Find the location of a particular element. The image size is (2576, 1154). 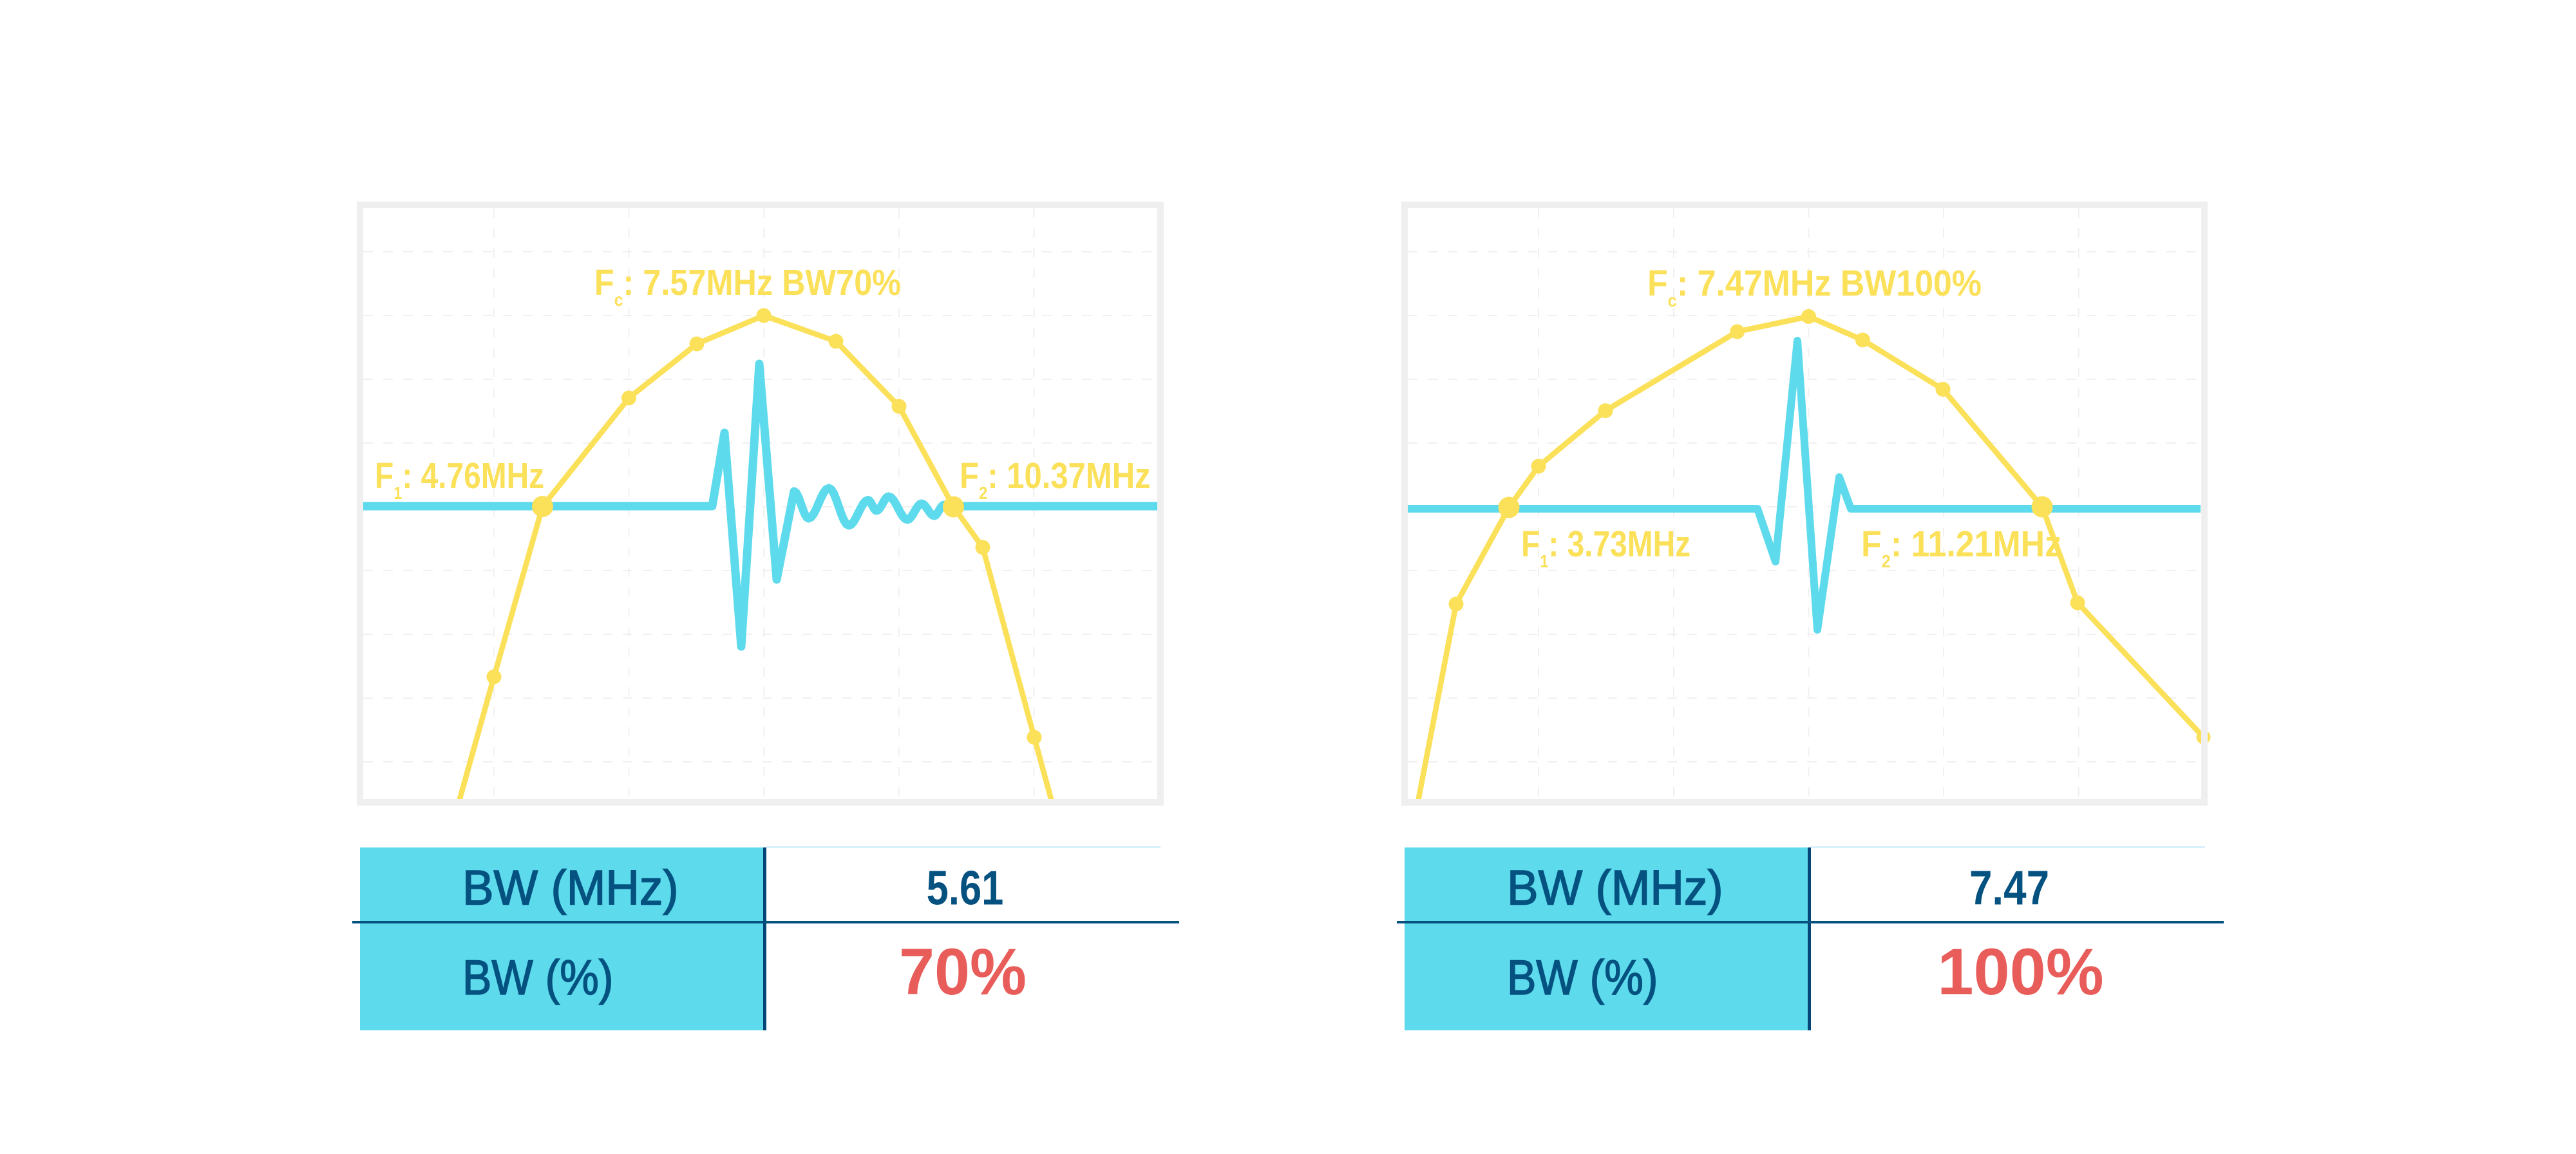

svg-text: 7.47 is located at coordinates (2009, 888).